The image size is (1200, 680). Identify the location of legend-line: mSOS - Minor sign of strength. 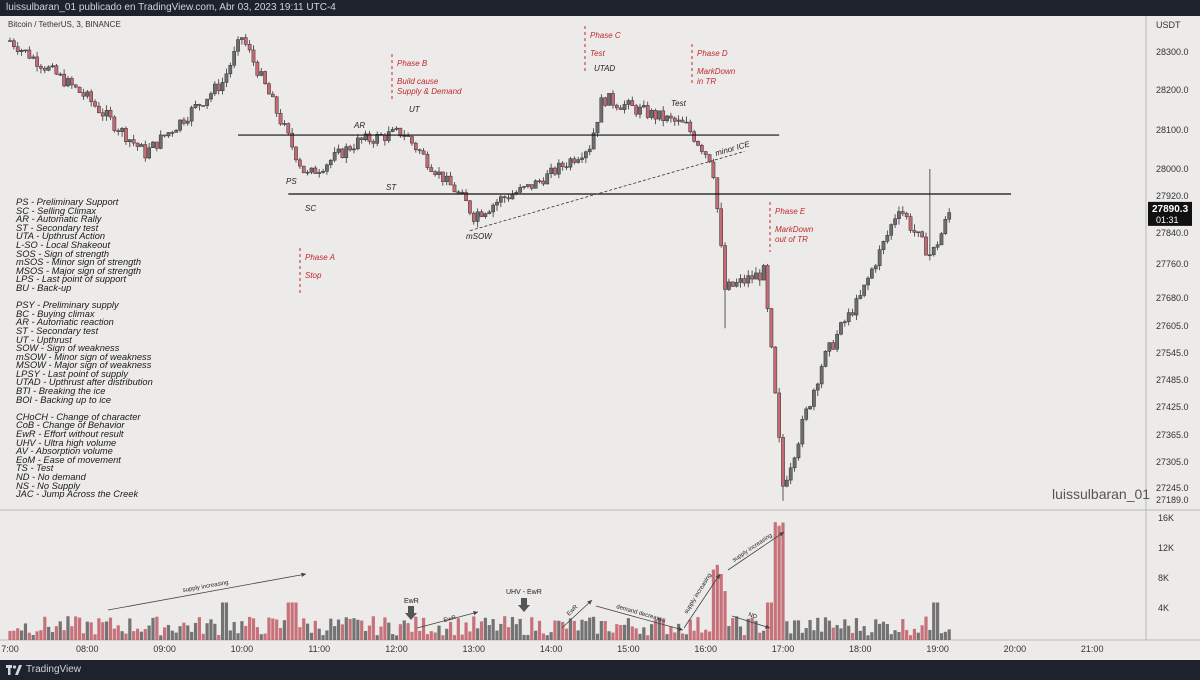
(79, 262).